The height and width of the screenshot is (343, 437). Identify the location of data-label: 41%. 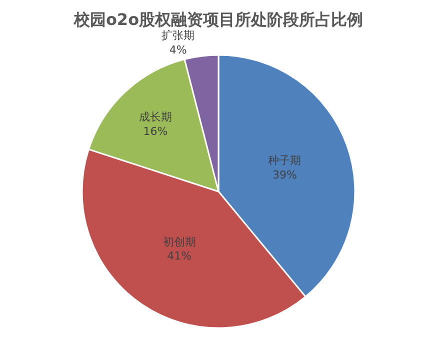
(179, 256).